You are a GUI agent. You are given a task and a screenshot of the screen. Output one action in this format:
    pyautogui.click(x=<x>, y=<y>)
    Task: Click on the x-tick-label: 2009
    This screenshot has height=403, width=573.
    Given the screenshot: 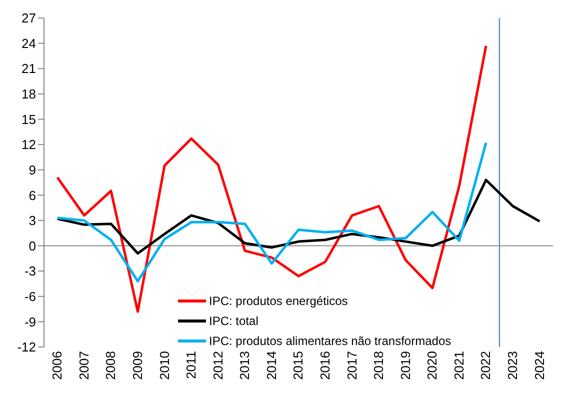 What is the action you would take?
    pyautogui.click(x=137, y=365)
    